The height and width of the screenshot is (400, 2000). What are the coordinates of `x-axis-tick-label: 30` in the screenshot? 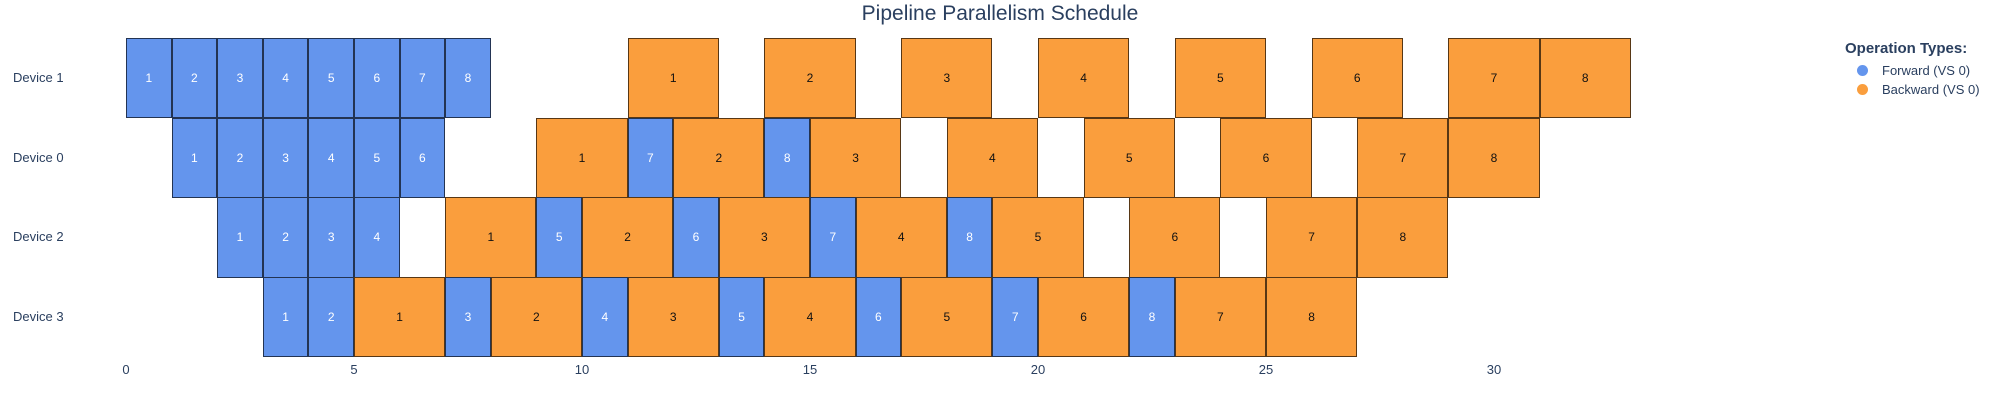 It's located at (1494, 369).